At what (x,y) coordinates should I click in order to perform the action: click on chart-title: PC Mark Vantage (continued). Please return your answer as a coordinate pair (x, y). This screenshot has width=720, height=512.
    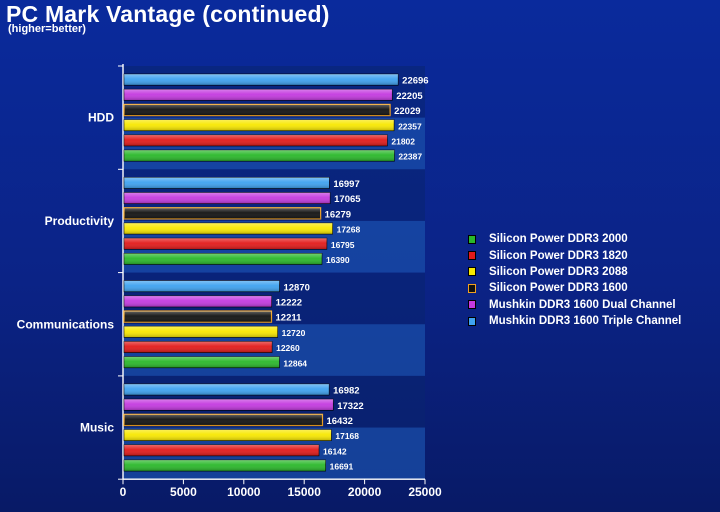
    Looking at the image, I should click on (168, 14).